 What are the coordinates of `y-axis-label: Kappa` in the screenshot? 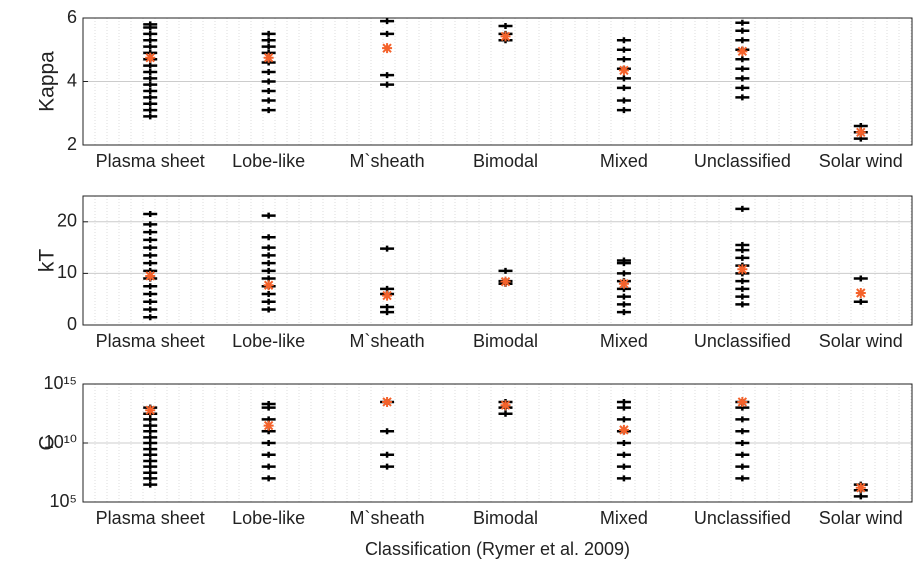 It's located at (47, 81).